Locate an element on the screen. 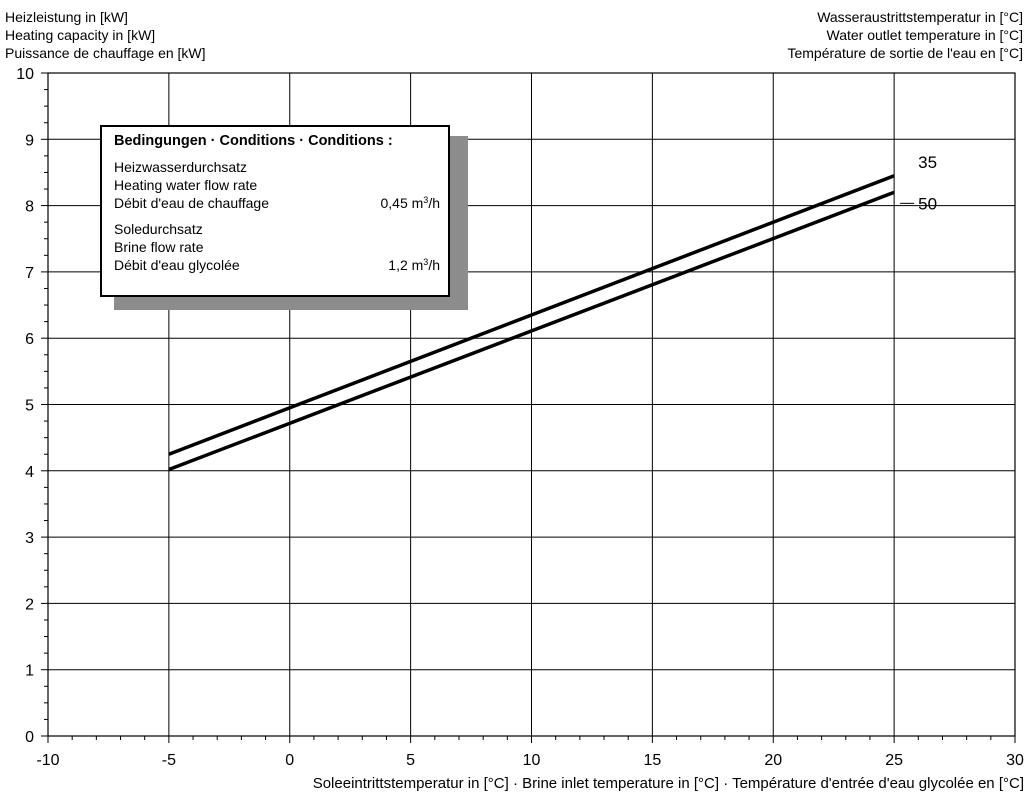 Image resolution: width=1028 pixels, height=798 pixels. x-tick-label: -10 is located at coordinates (47, 760).